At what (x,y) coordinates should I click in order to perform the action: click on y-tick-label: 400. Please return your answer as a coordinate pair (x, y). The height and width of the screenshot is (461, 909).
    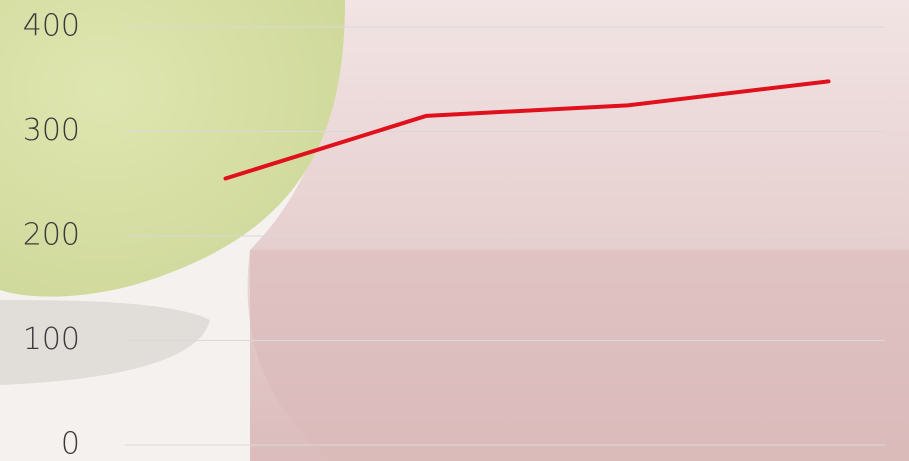
    Looking at the image, I should click on (51, 26).